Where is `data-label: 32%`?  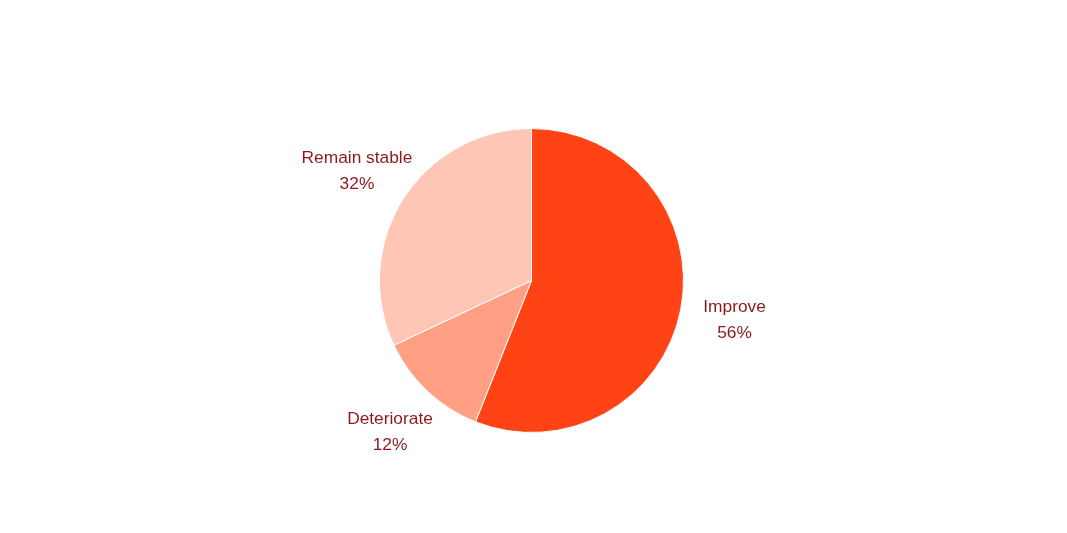
data-label: 32% is located at coordinates (357, 182).